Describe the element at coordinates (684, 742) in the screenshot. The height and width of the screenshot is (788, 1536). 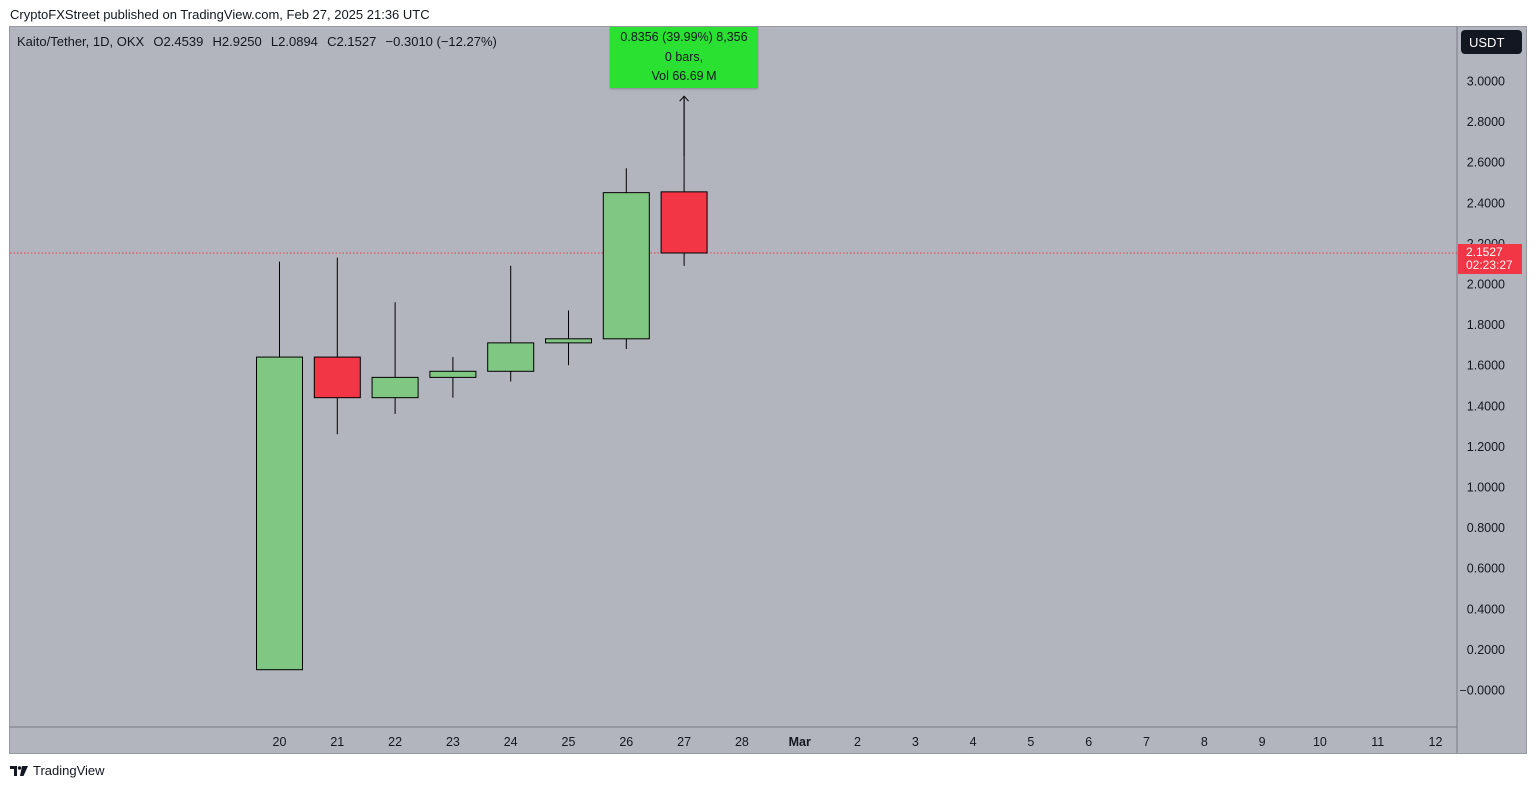
I see `x-tick-label: 27` at that location.